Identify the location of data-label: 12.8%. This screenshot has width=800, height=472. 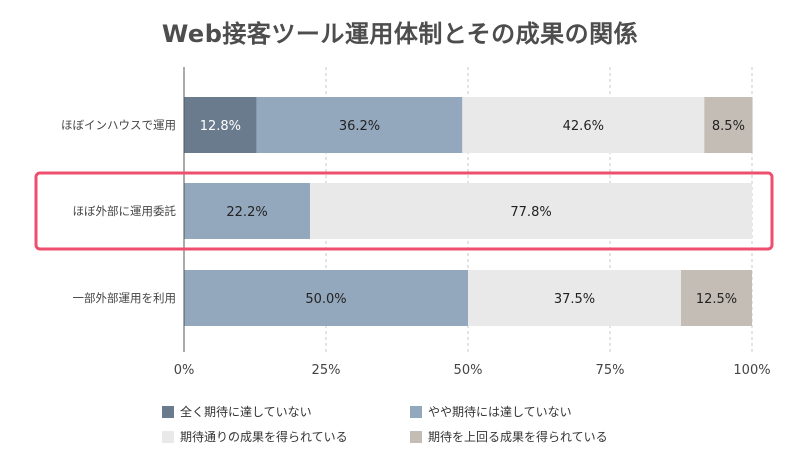
(220, 126).